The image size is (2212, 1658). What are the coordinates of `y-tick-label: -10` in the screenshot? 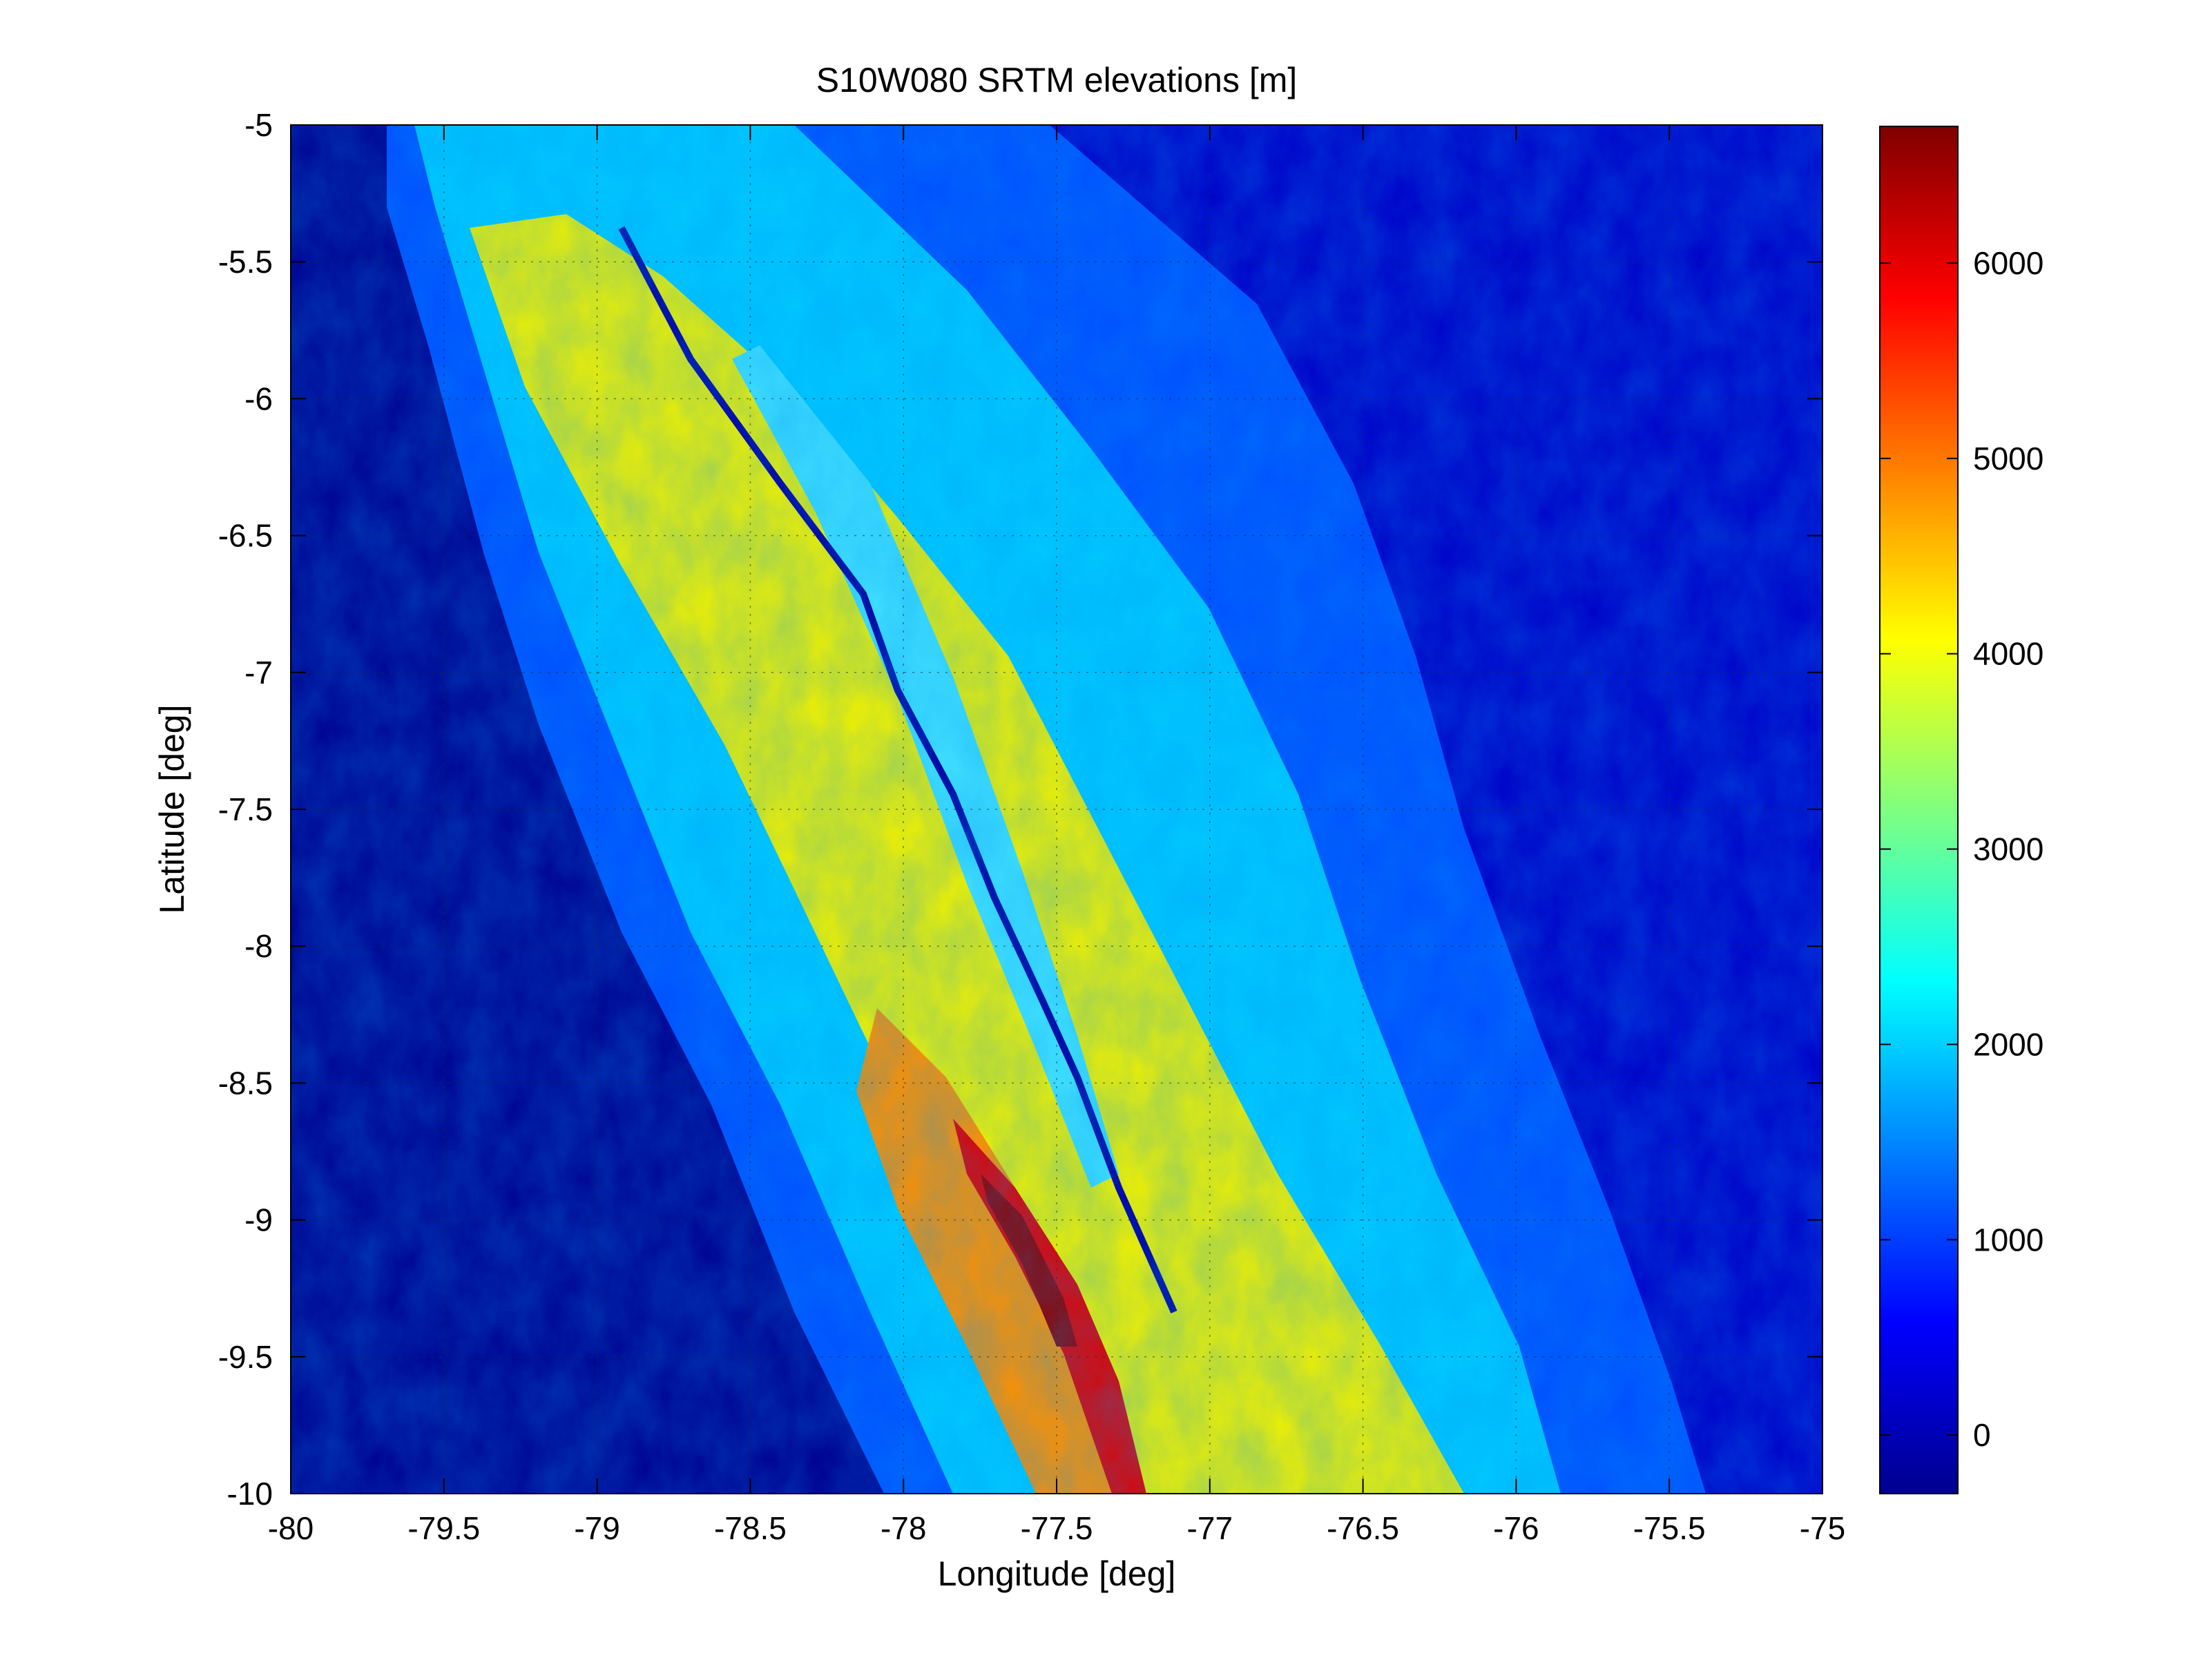 It's located at (250, 1494).